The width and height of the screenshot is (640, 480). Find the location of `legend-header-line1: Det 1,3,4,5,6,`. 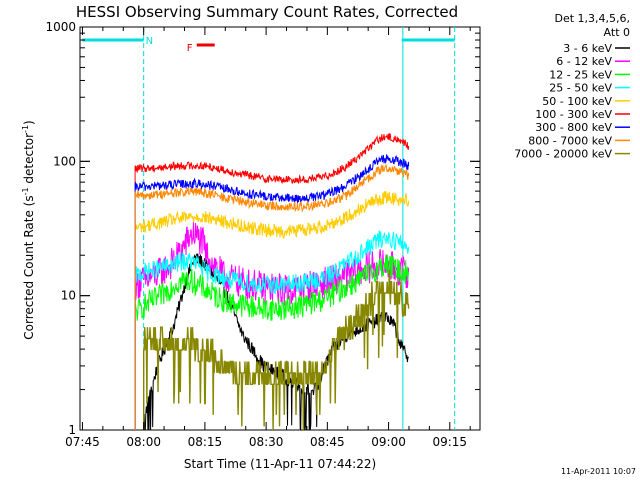

legend-header-line1: Det 1,3,4,5,6, is located at coordinates (592, 18).